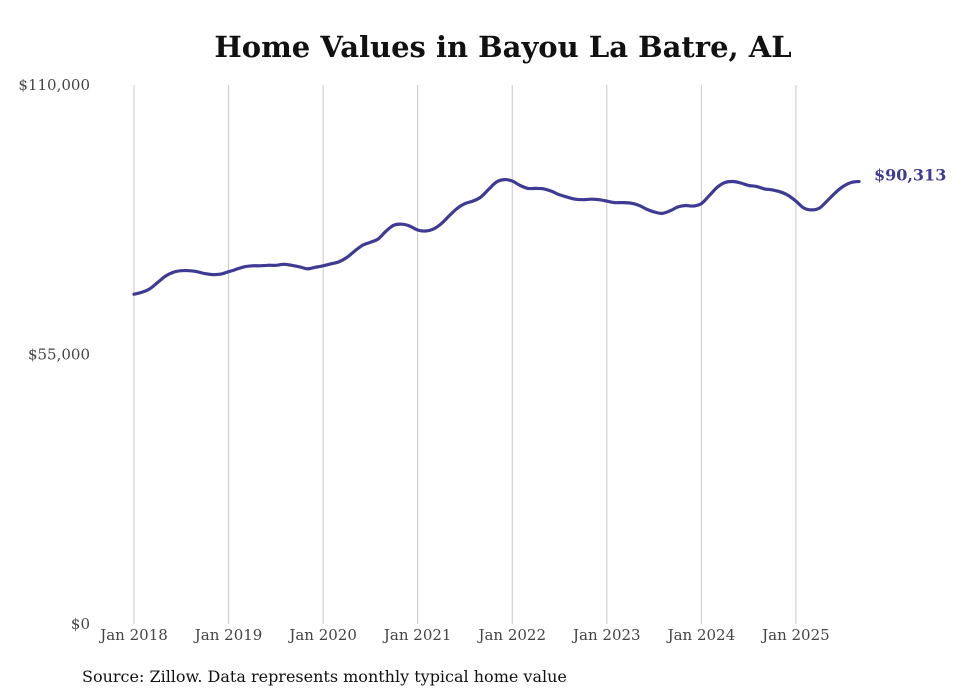 The height and width of the screenshot is (699, 980). What do you see at coordinates (80, 624) in the screenshot?
I see `y-tick-label: $0` at bounding box center [80, 624].